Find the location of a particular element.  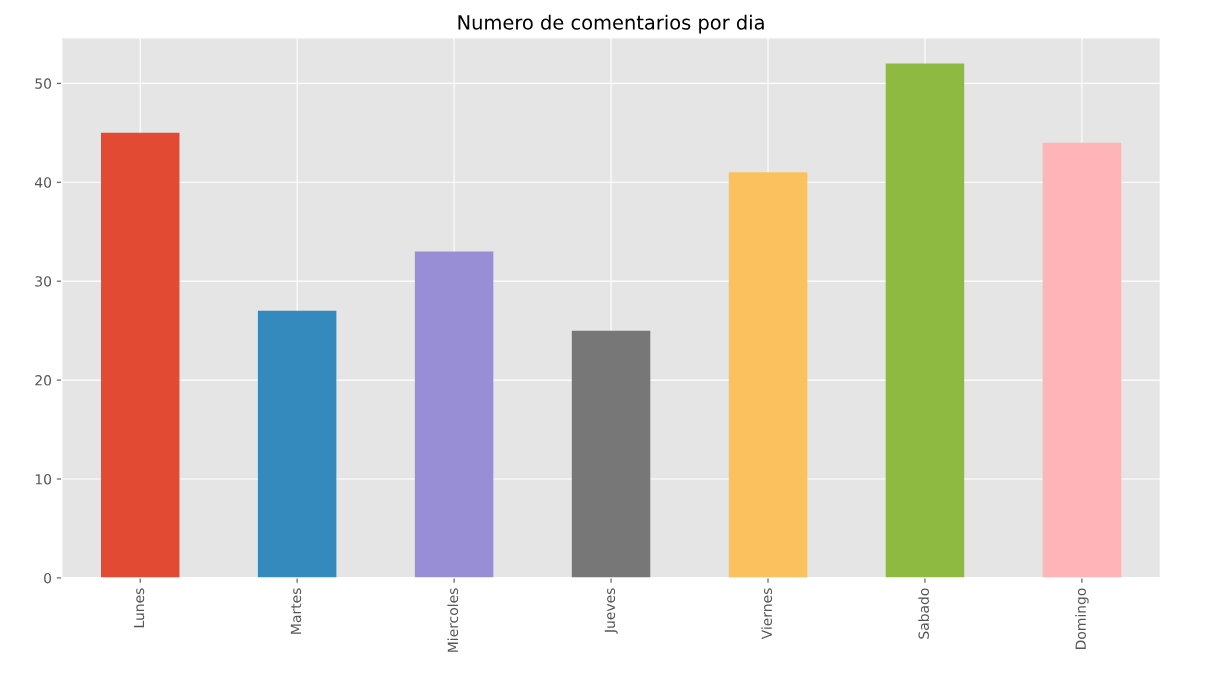

x-tick-label: Viernes is located at coordinates (767, 614).